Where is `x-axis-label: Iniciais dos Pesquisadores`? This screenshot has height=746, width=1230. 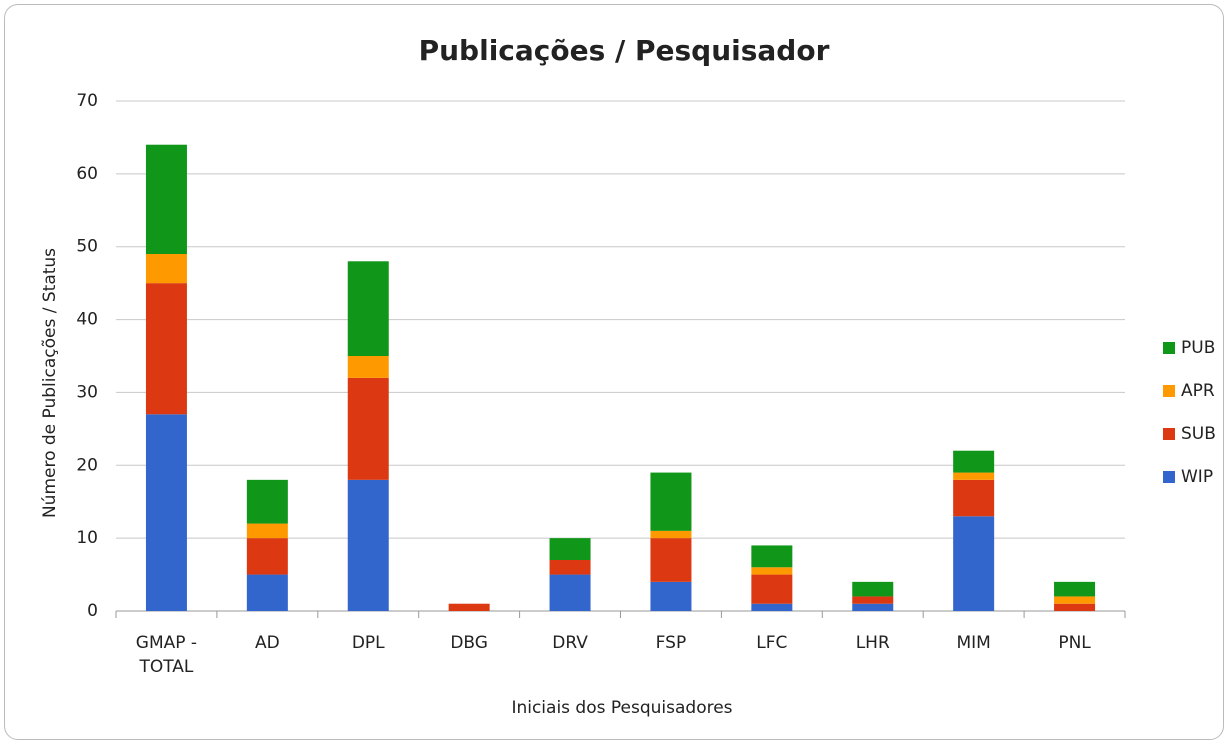 x-axis-label: Iniciais dos Pesquisadores is located at coordinates (621, 708).